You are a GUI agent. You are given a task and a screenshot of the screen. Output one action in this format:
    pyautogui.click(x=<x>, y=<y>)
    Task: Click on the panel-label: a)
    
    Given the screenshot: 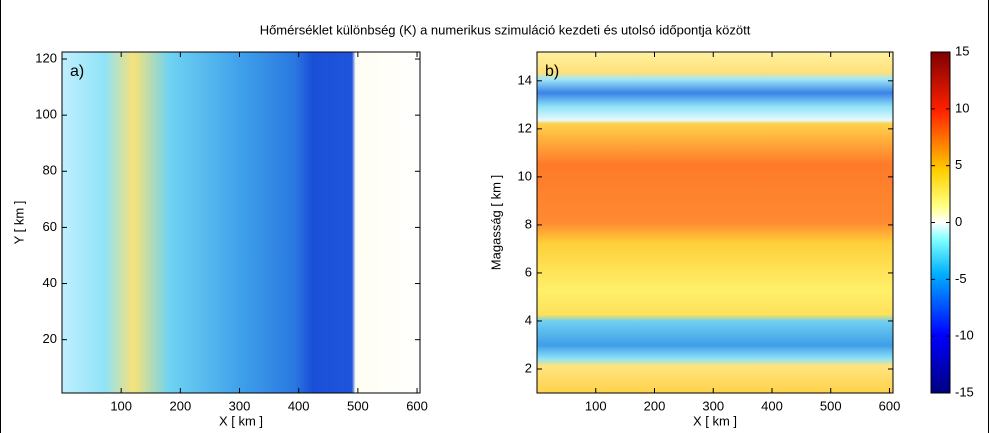 What is the action you would take?
    pyautogui.click(x=77, y=71)
    